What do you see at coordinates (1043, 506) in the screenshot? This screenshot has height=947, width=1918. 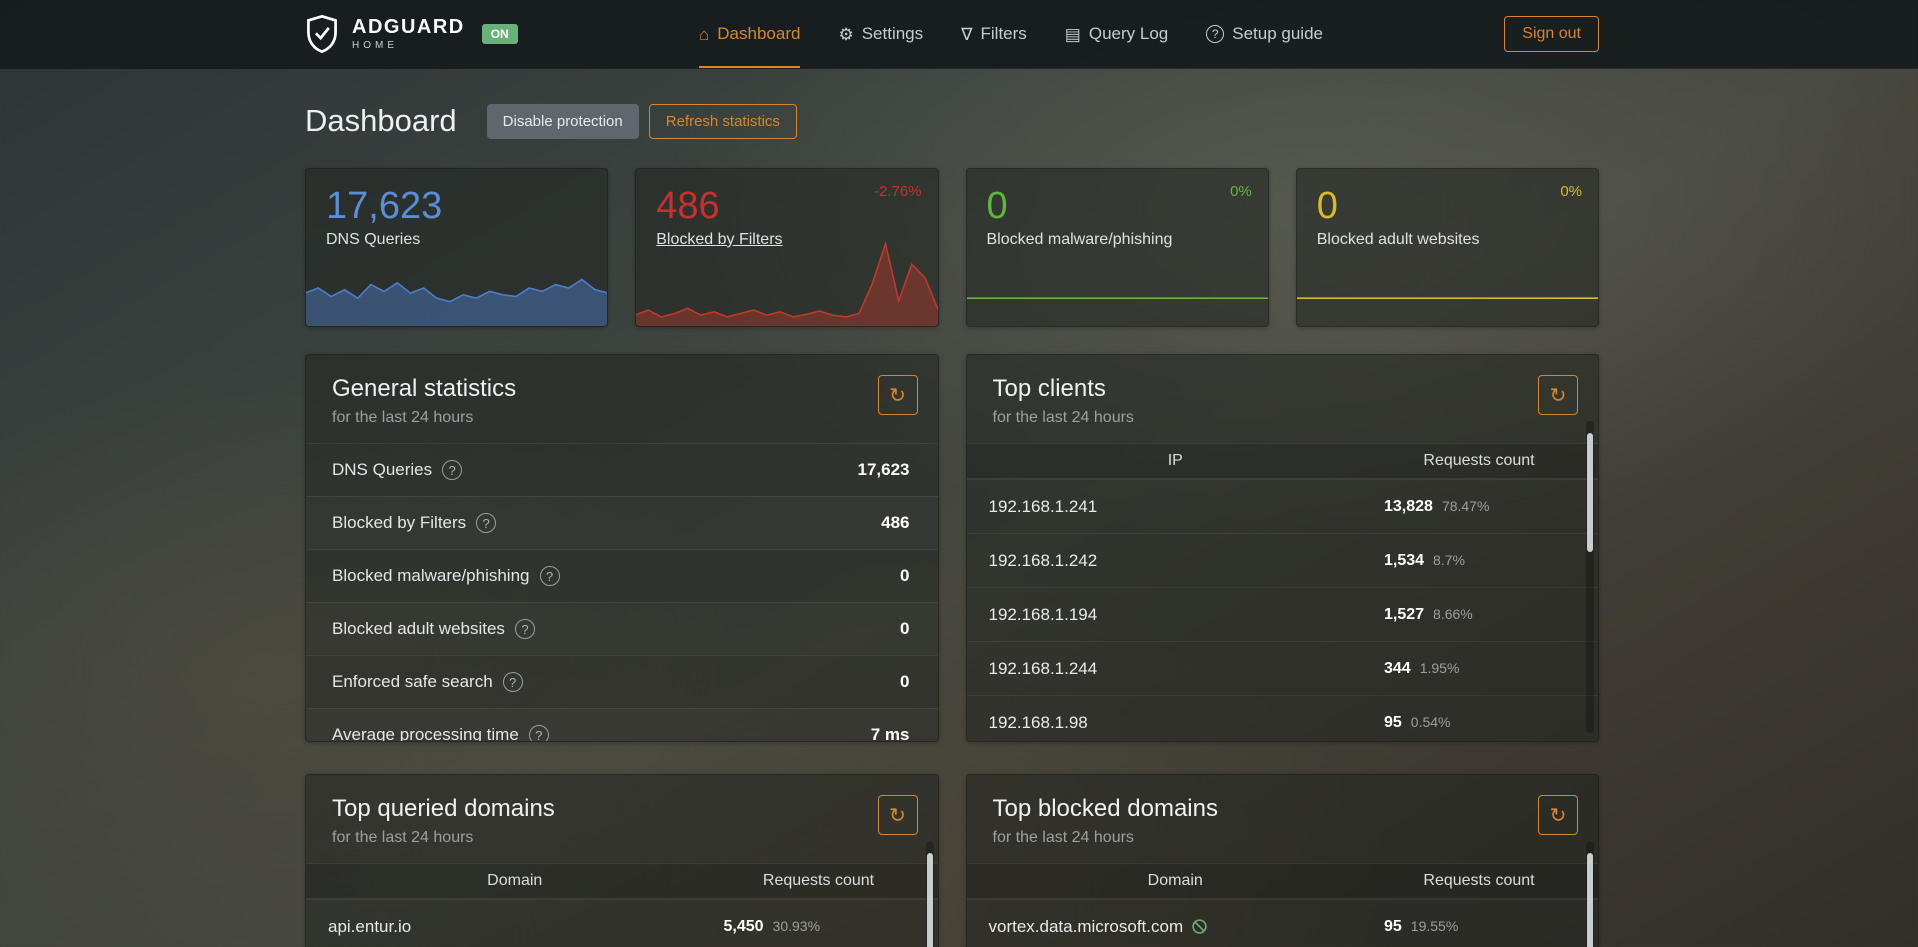 I see `client-ip: 192.168.1.241` at bounding box center [1043, 506].